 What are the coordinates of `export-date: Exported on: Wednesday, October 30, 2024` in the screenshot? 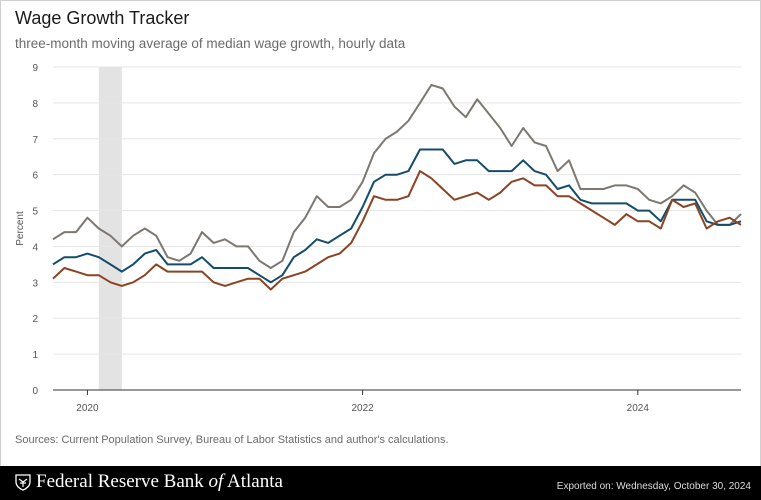 It's located at (653, 486).